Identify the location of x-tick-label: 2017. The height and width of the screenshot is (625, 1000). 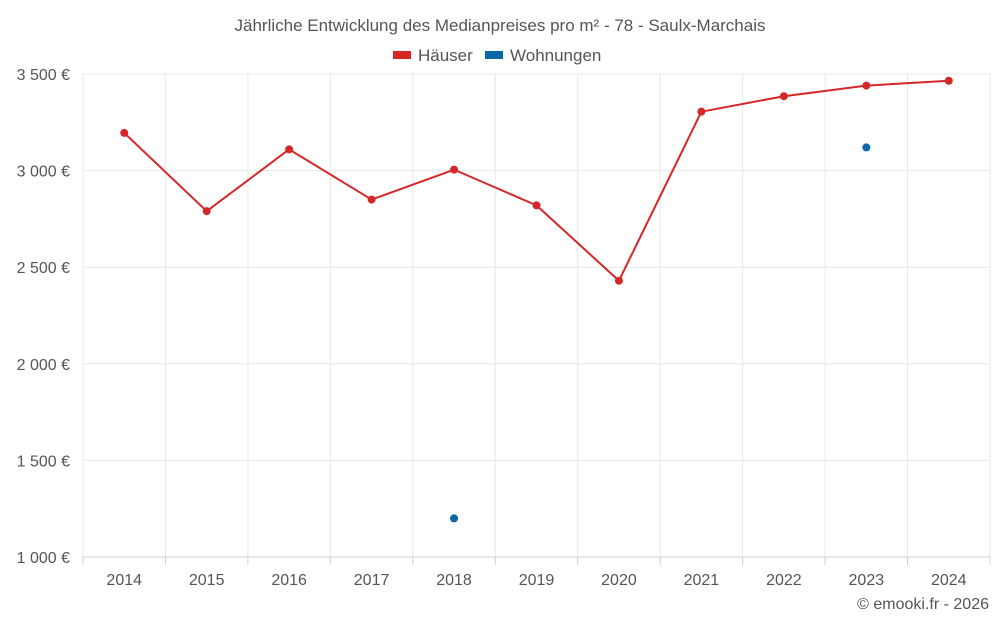
(372, 580).